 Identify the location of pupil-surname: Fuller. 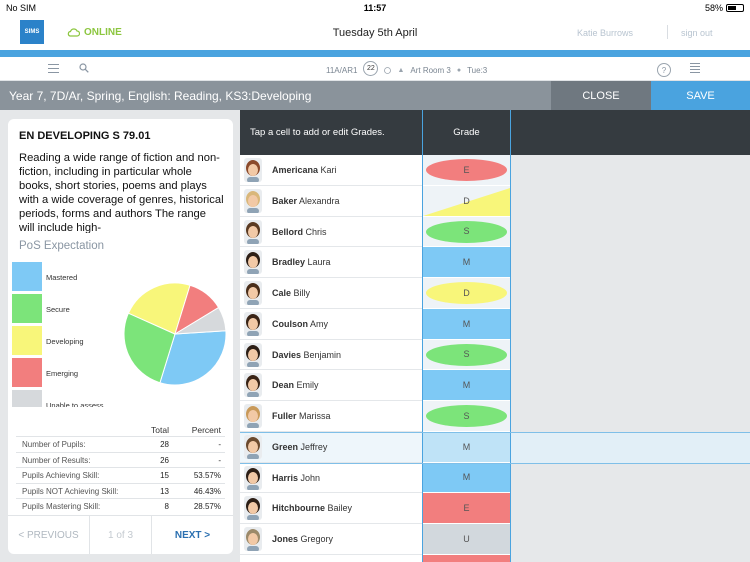
(284, 416).